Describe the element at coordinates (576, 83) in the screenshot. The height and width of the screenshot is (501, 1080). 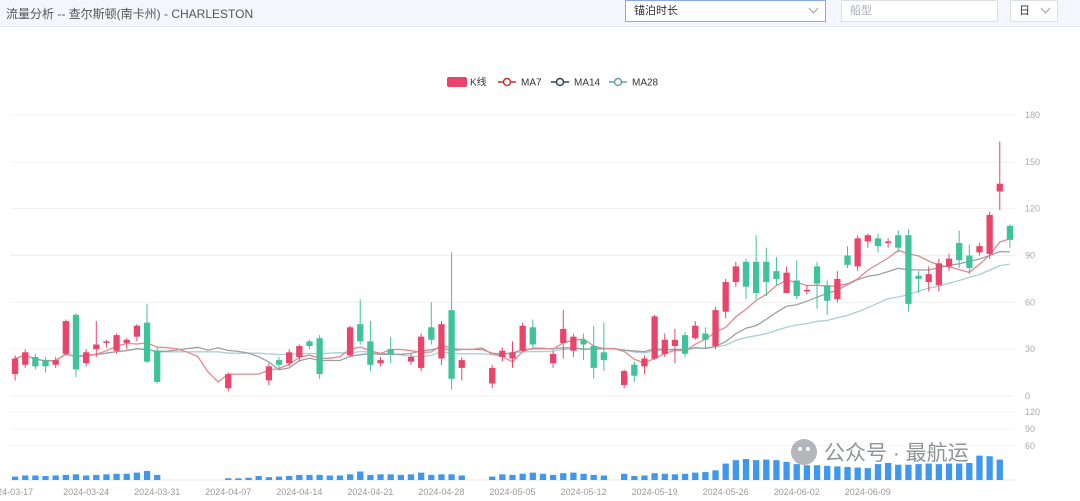
I see `legend-item: MA14` at that location.